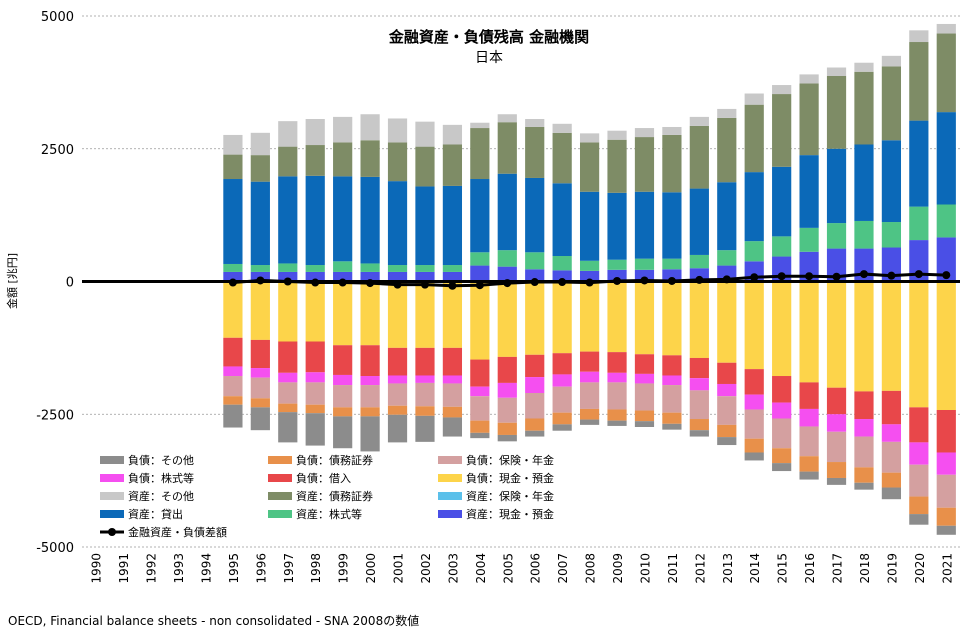 Image resolution: width=978 pixels, height=639 pixels. I want to click on legend-label: 資産：その他, so click(161, 496).